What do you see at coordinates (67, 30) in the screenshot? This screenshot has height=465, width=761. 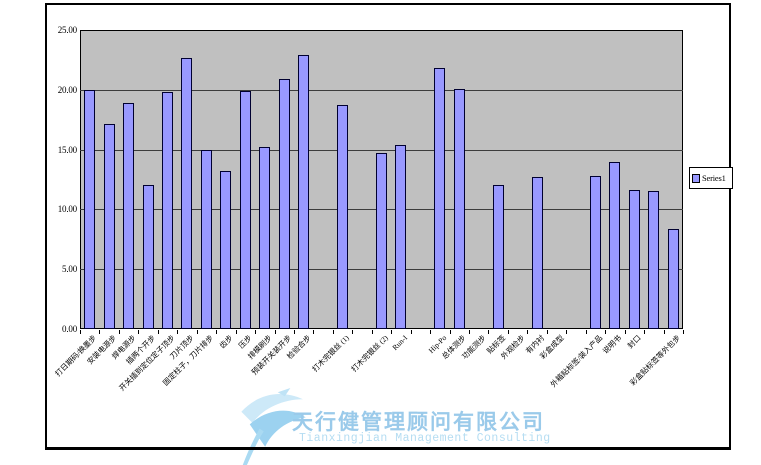 I see `y-axis-tick-label: 25.00` at bounding box center [67, 30].